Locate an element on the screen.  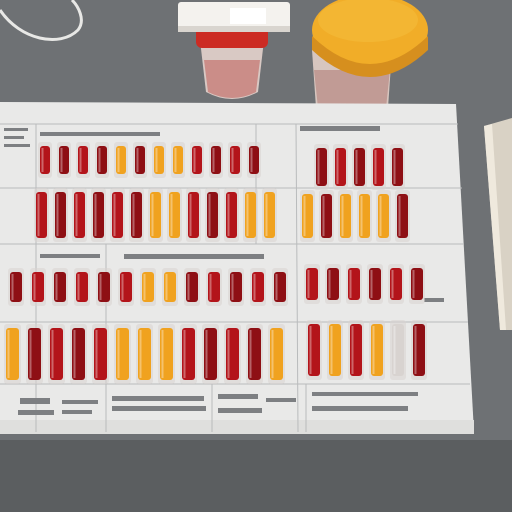
specimen-cup-right is located at coordinates (370, 58).